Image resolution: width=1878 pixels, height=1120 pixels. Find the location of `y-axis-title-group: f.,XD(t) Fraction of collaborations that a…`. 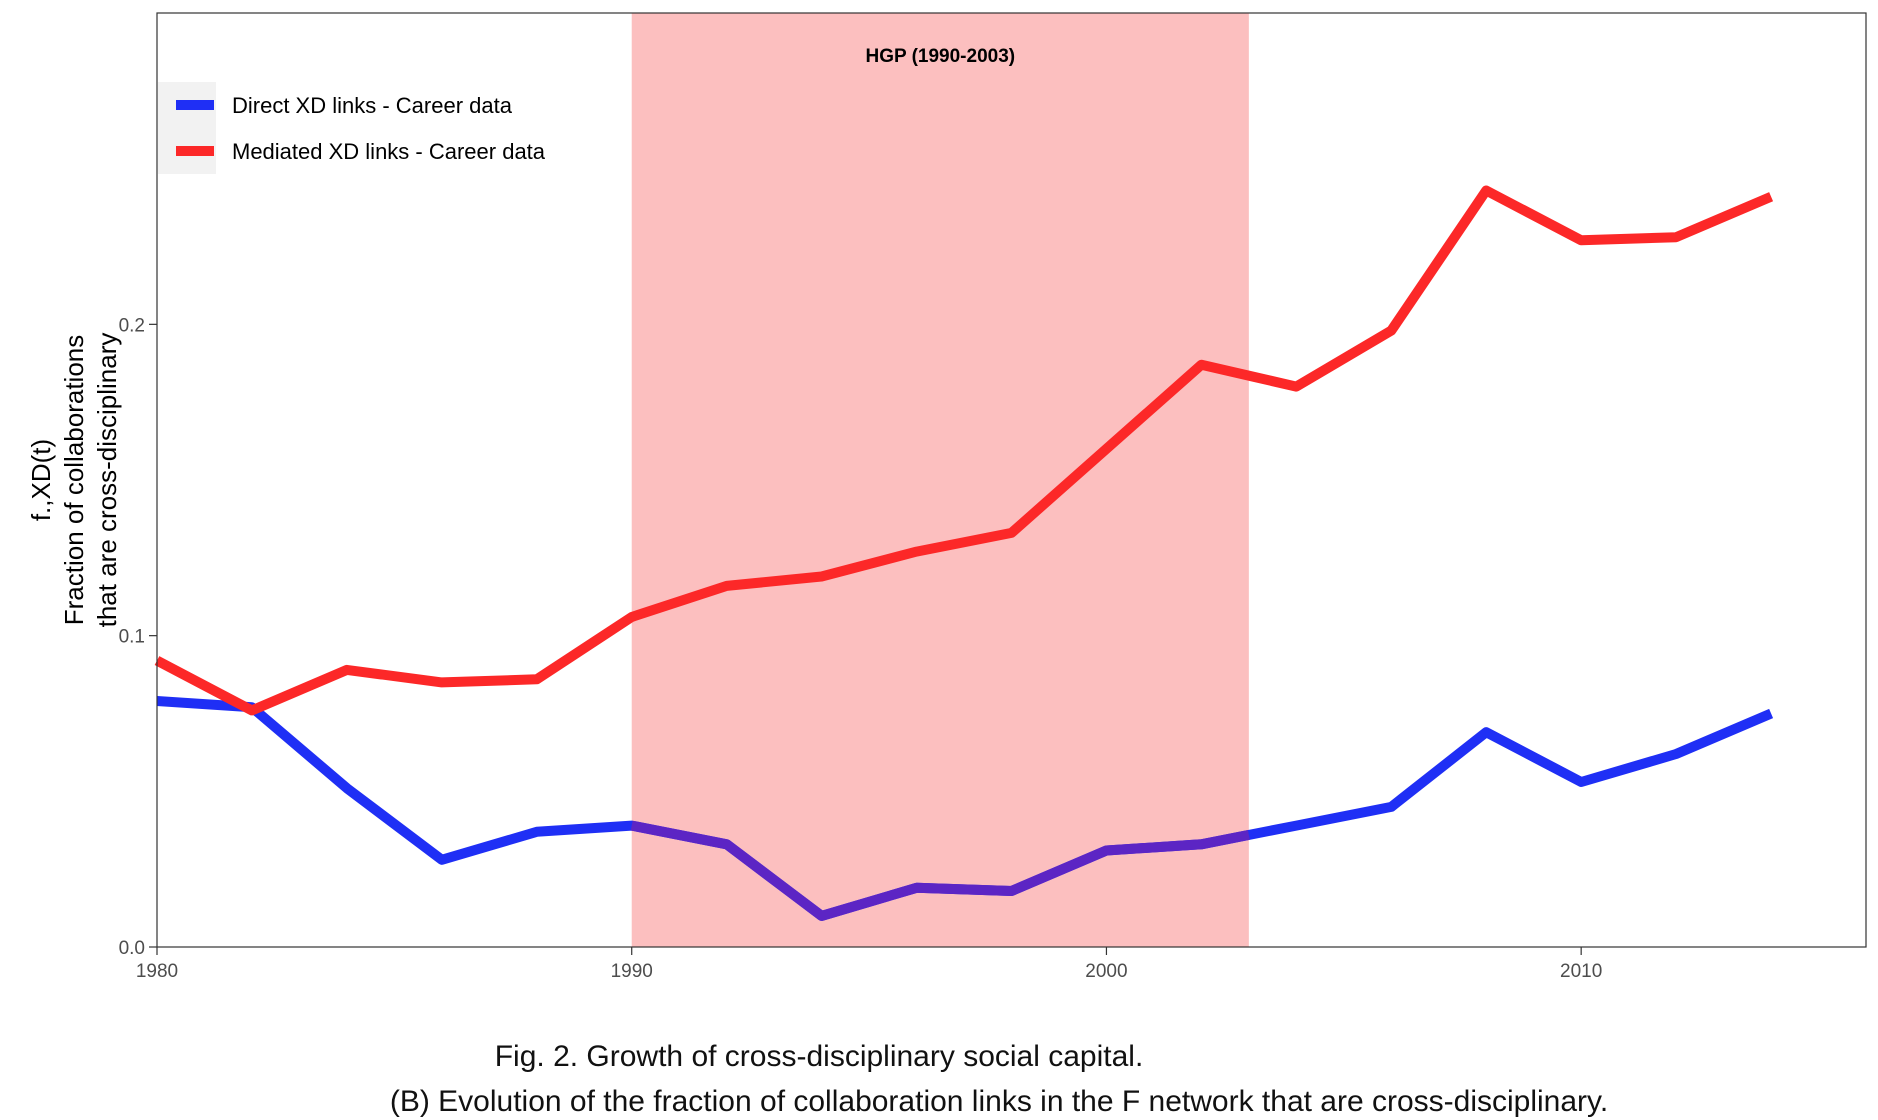

y-axis-title-group: f.,XD(t) Fraction of collaborations that a… is located at coordinates (74, 480).